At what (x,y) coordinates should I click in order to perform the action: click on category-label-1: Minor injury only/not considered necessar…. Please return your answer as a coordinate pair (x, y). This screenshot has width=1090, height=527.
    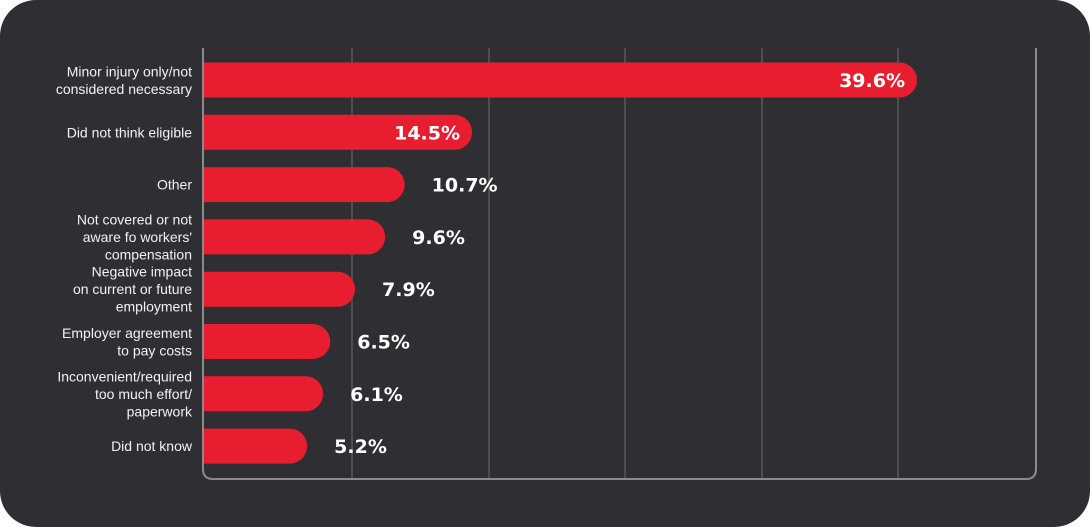
    Looking at the image, I should click on (124, 80).